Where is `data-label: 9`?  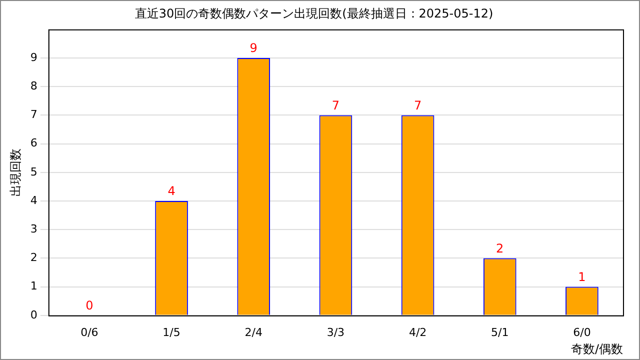 data-label: 9 is located at coordinates (254, 48).